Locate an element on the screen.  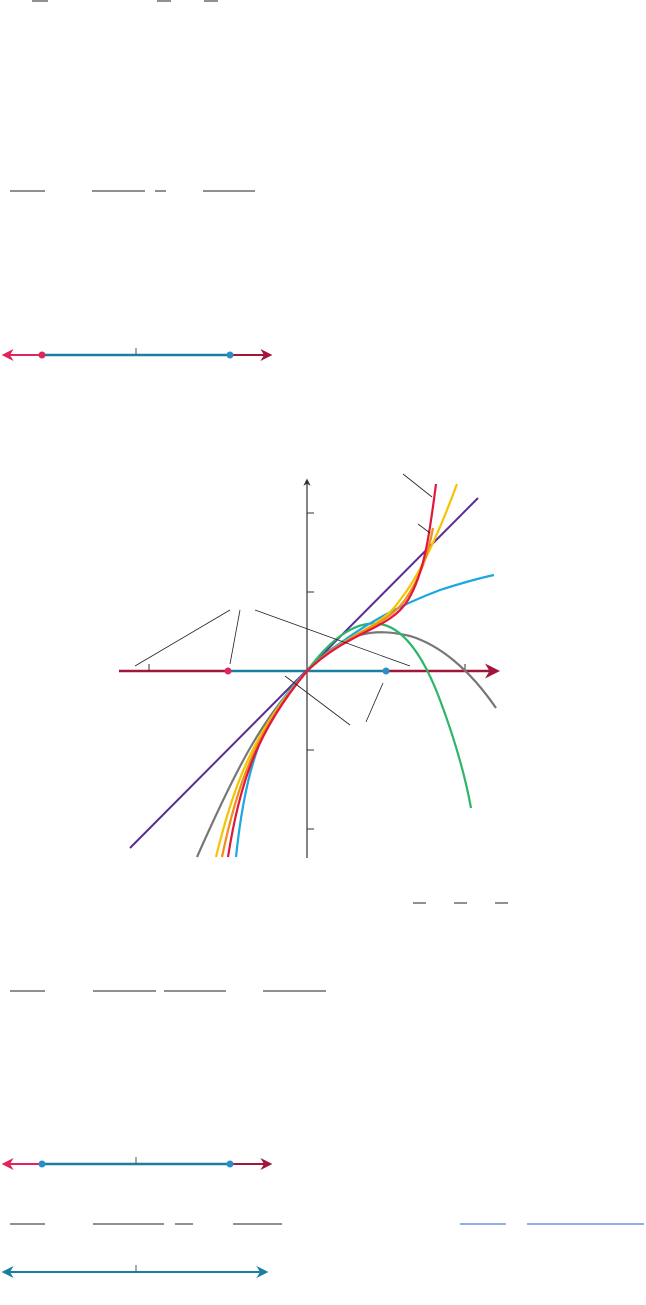
graph-left-dot is located at coordinates (228, 671).